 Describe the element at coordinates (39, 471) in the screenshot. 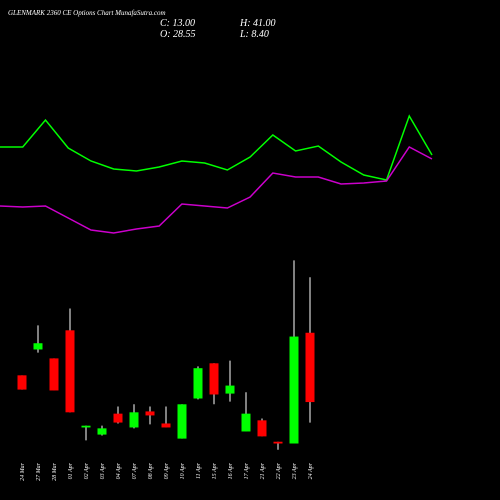

I see `x-tick-label: 27 Mar` at that location.